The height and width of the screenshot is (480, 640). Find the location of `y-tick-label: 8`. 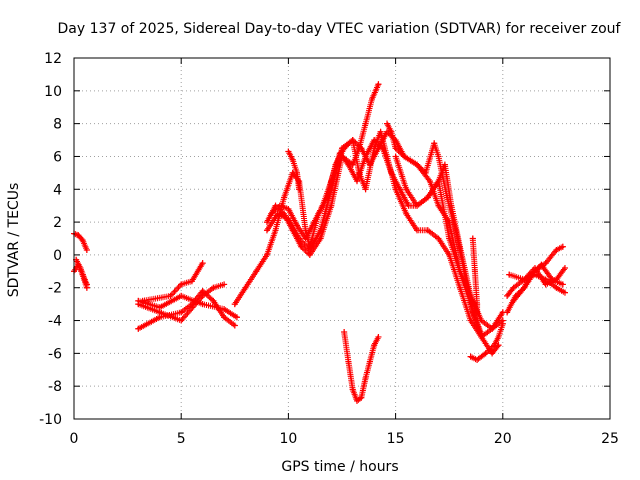

y-tick-label: 8 is located at coordinates (57, 125).